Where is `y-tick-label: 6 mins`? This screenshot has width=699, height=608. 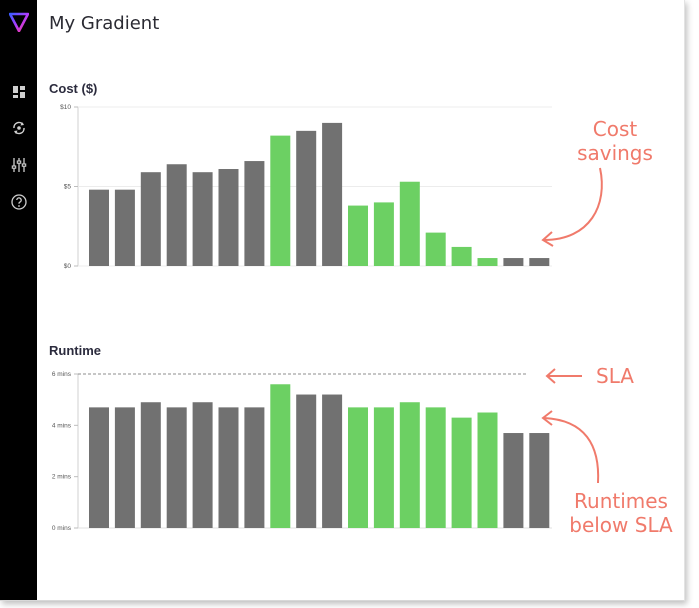
y-tick-label: 6 mins is located at coordinates (62, 374).